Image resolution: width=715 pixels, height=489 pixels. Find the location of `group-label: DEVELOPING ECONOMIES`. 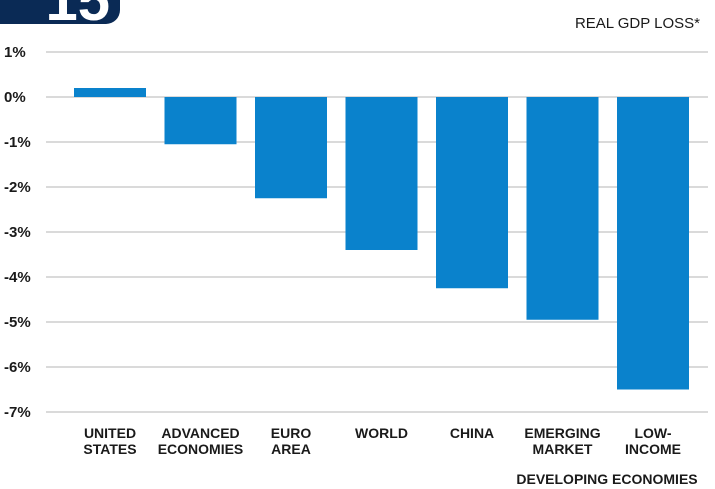

group-label: DEVELOPING ECONOMIES is located at coordinates (606, 479).